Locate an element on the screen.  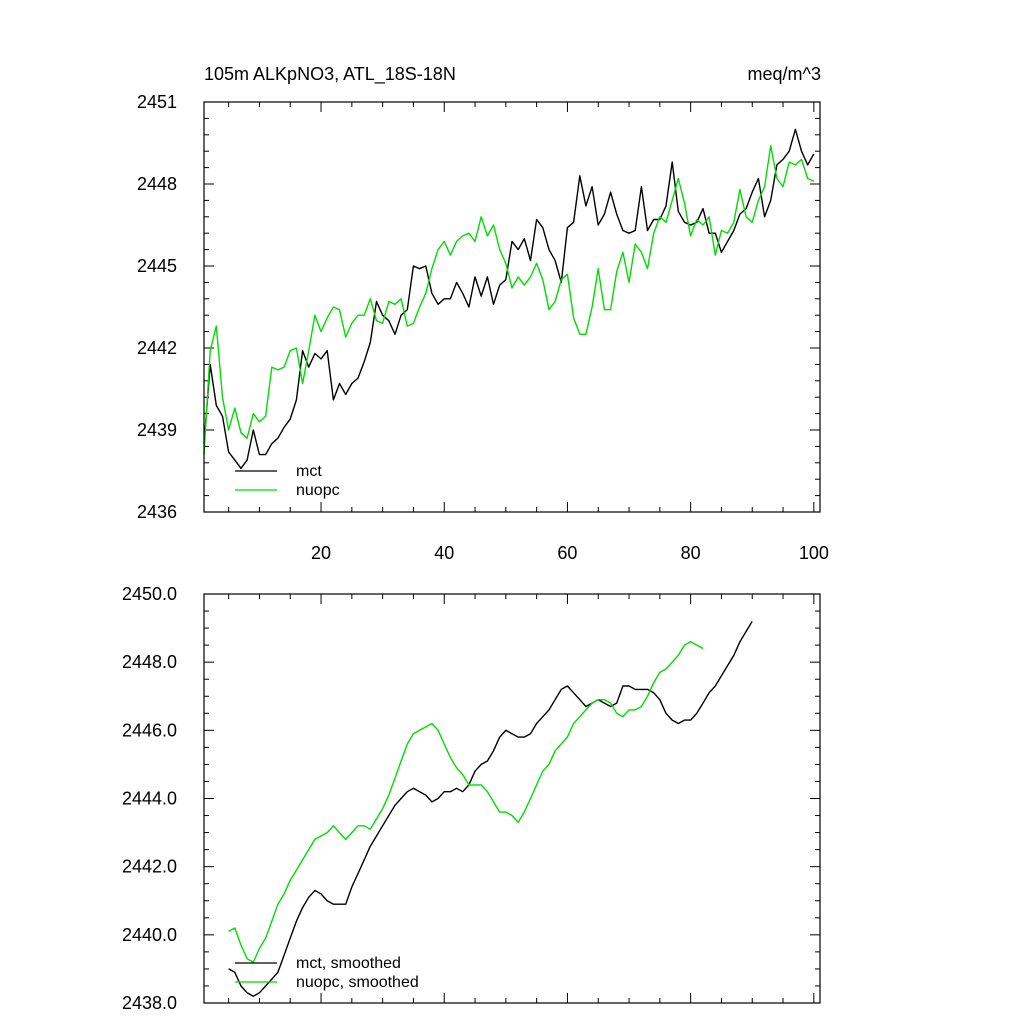
y-tick-label: 2450.0 is located at coordinates (149, 594).